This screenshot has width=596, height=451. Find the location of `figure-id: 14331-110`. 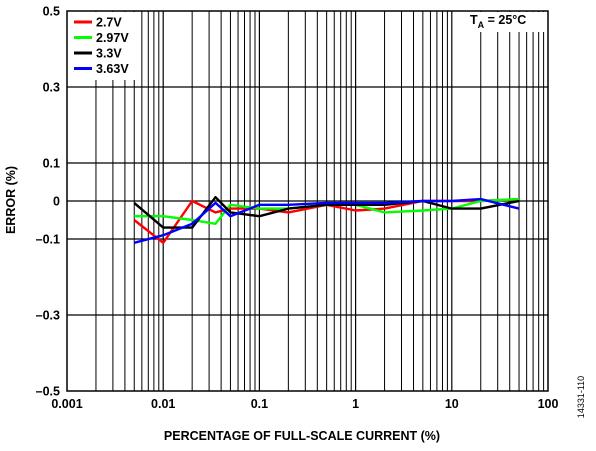

figure-id: 14331-110 is located at coordinates (581, 397).